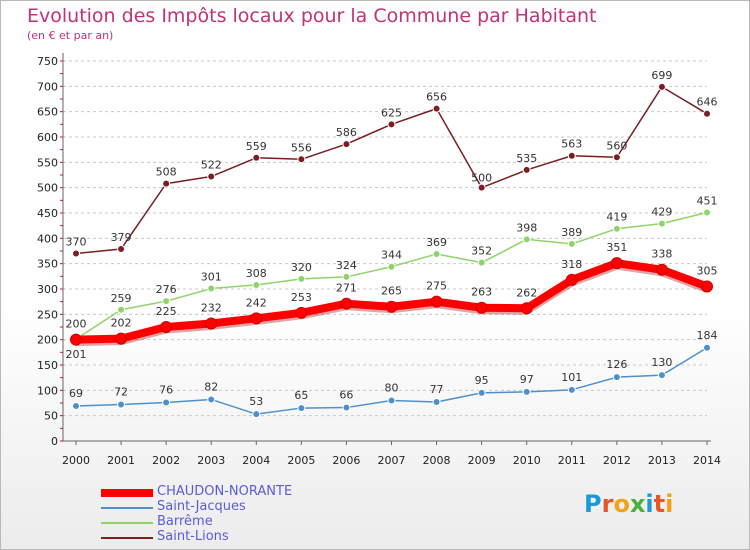 This screenshot has height=550, width=750. Describe the element at coordinates (637, 504) in the screenshot. I see `logo-letter: x` at that location.